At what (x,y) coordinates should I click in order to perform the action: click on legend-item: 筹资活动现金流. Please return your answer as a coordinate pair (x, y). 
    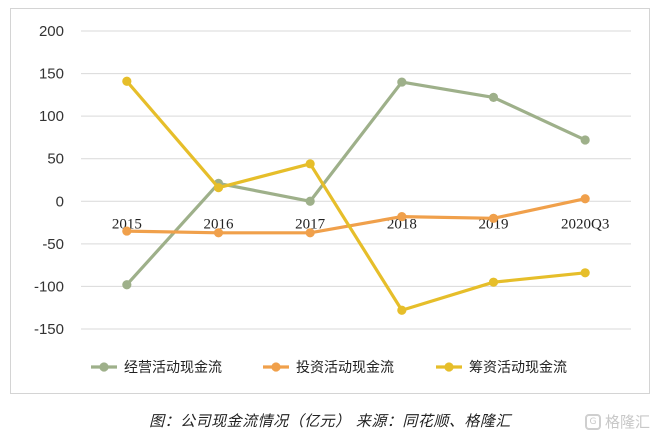
    Looking at the image, I should click on (501, 367).